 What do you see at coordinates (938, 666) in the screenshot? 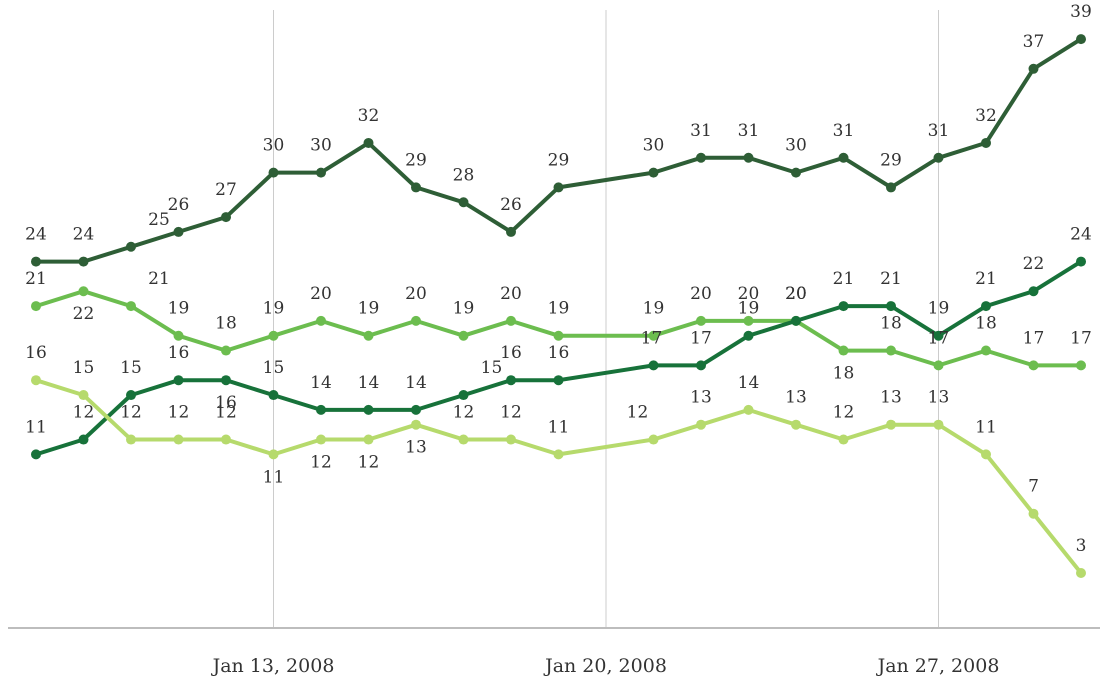
I see `x-tick-label: Jan 27, 2008` at bounding box center [938, 666].